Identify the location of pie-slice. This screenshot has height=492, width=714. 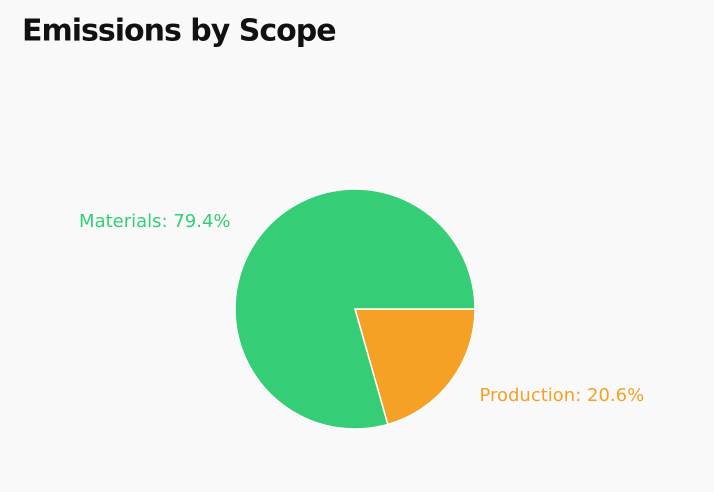
(415, 367).